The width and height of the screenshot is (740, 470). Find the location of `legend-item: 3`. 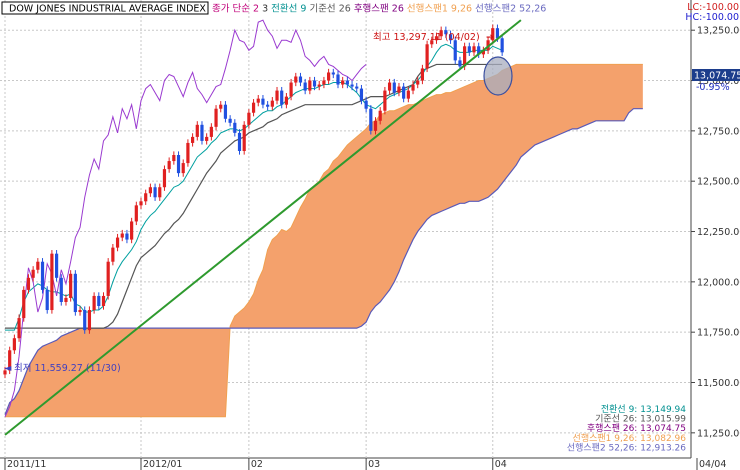

legend-item: 3 is located at coordinates (263, 9).